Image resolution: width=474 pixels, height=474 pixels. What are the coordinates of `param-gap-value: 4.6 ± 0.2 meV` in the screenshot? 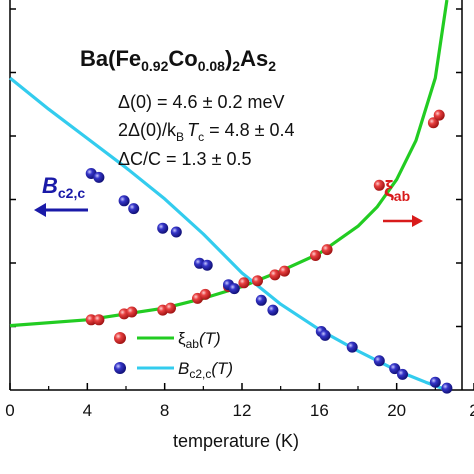 It's located at (229, 102).